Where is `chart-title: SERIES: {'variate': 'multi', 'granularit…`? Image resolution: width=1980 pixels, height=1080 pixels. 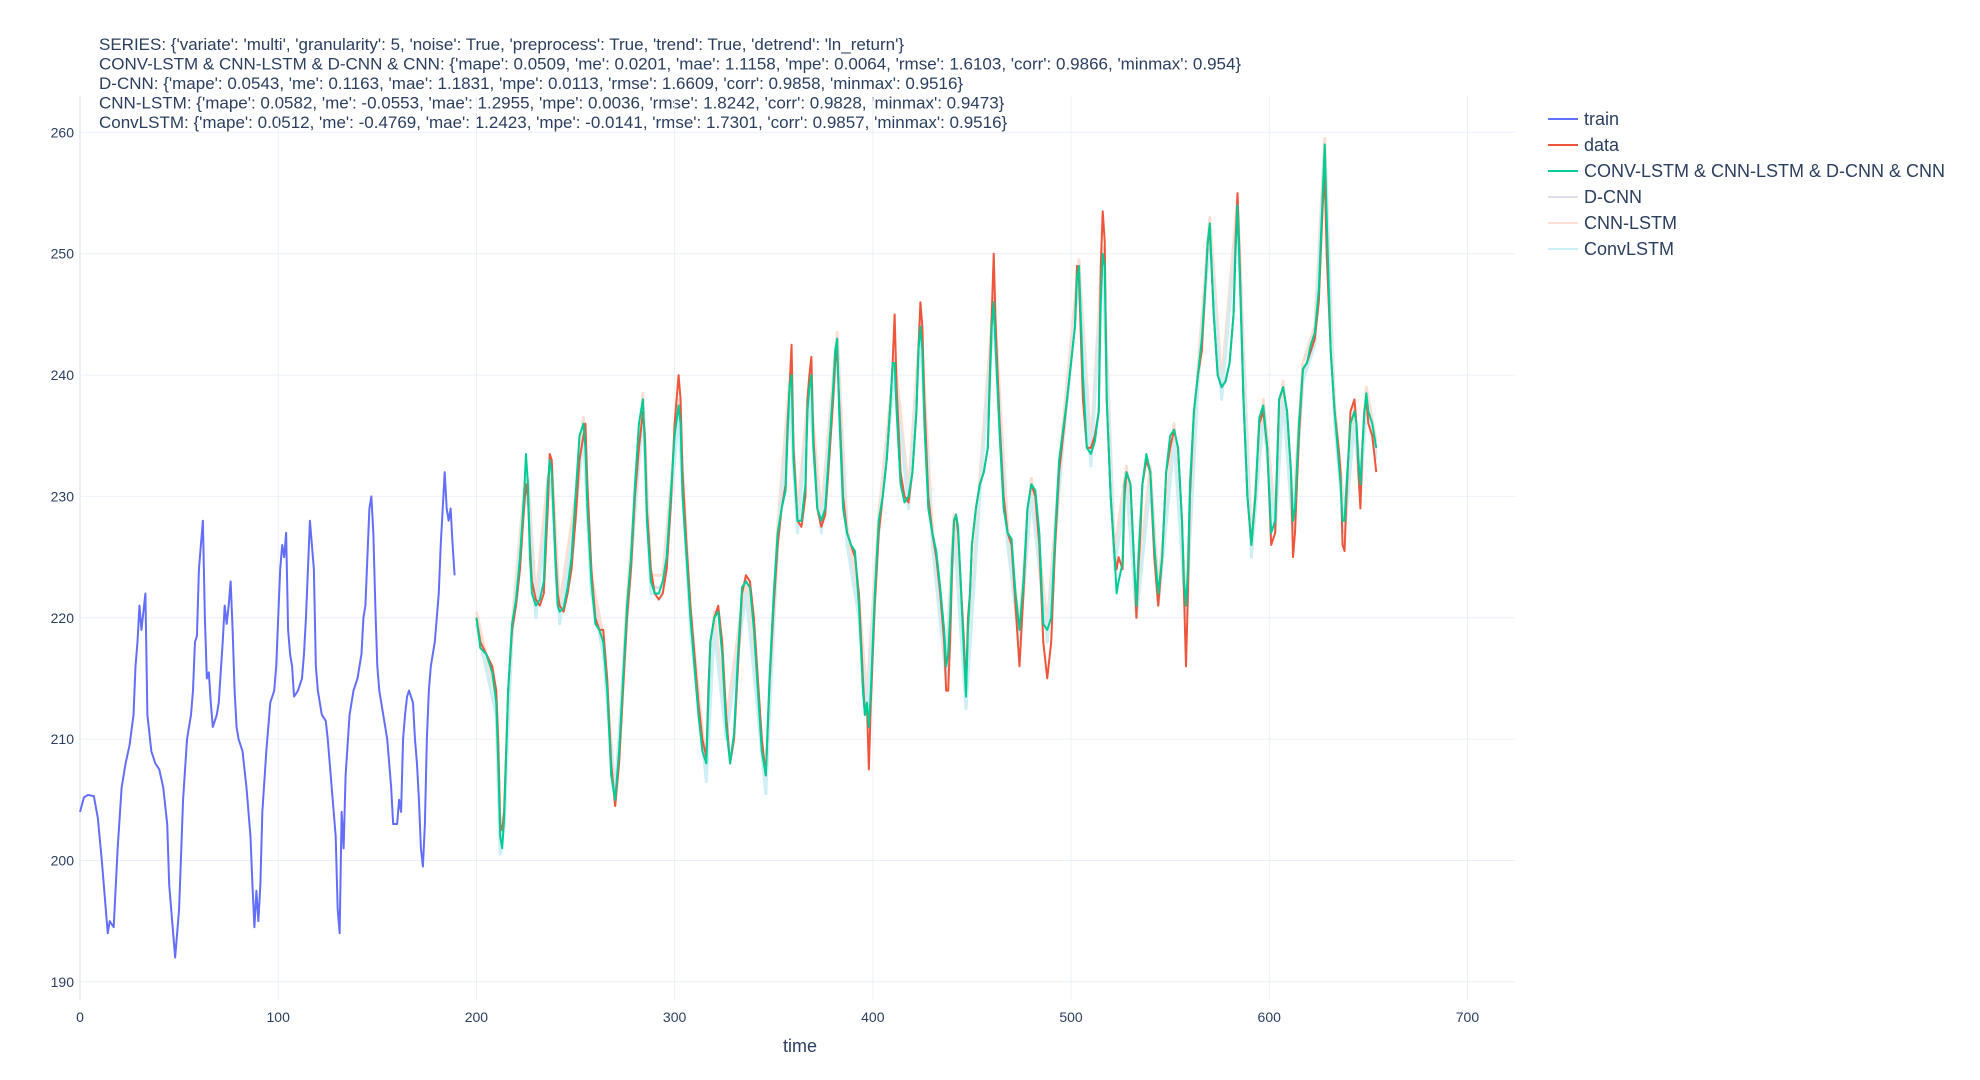 chart-title: SERIES: {'variate': 'multi', 'granularit… is located at coordinates (670, 83).